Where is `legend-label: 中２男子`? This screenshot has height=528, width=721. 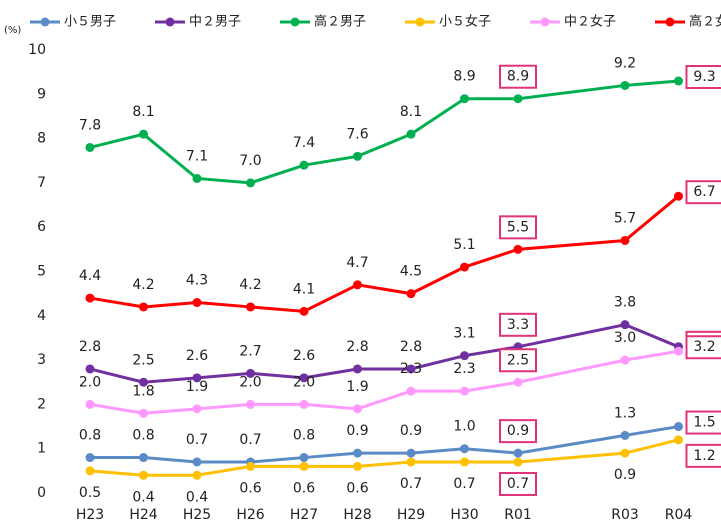
legend-label: 中２男子 is located at coordinates (215, 22).